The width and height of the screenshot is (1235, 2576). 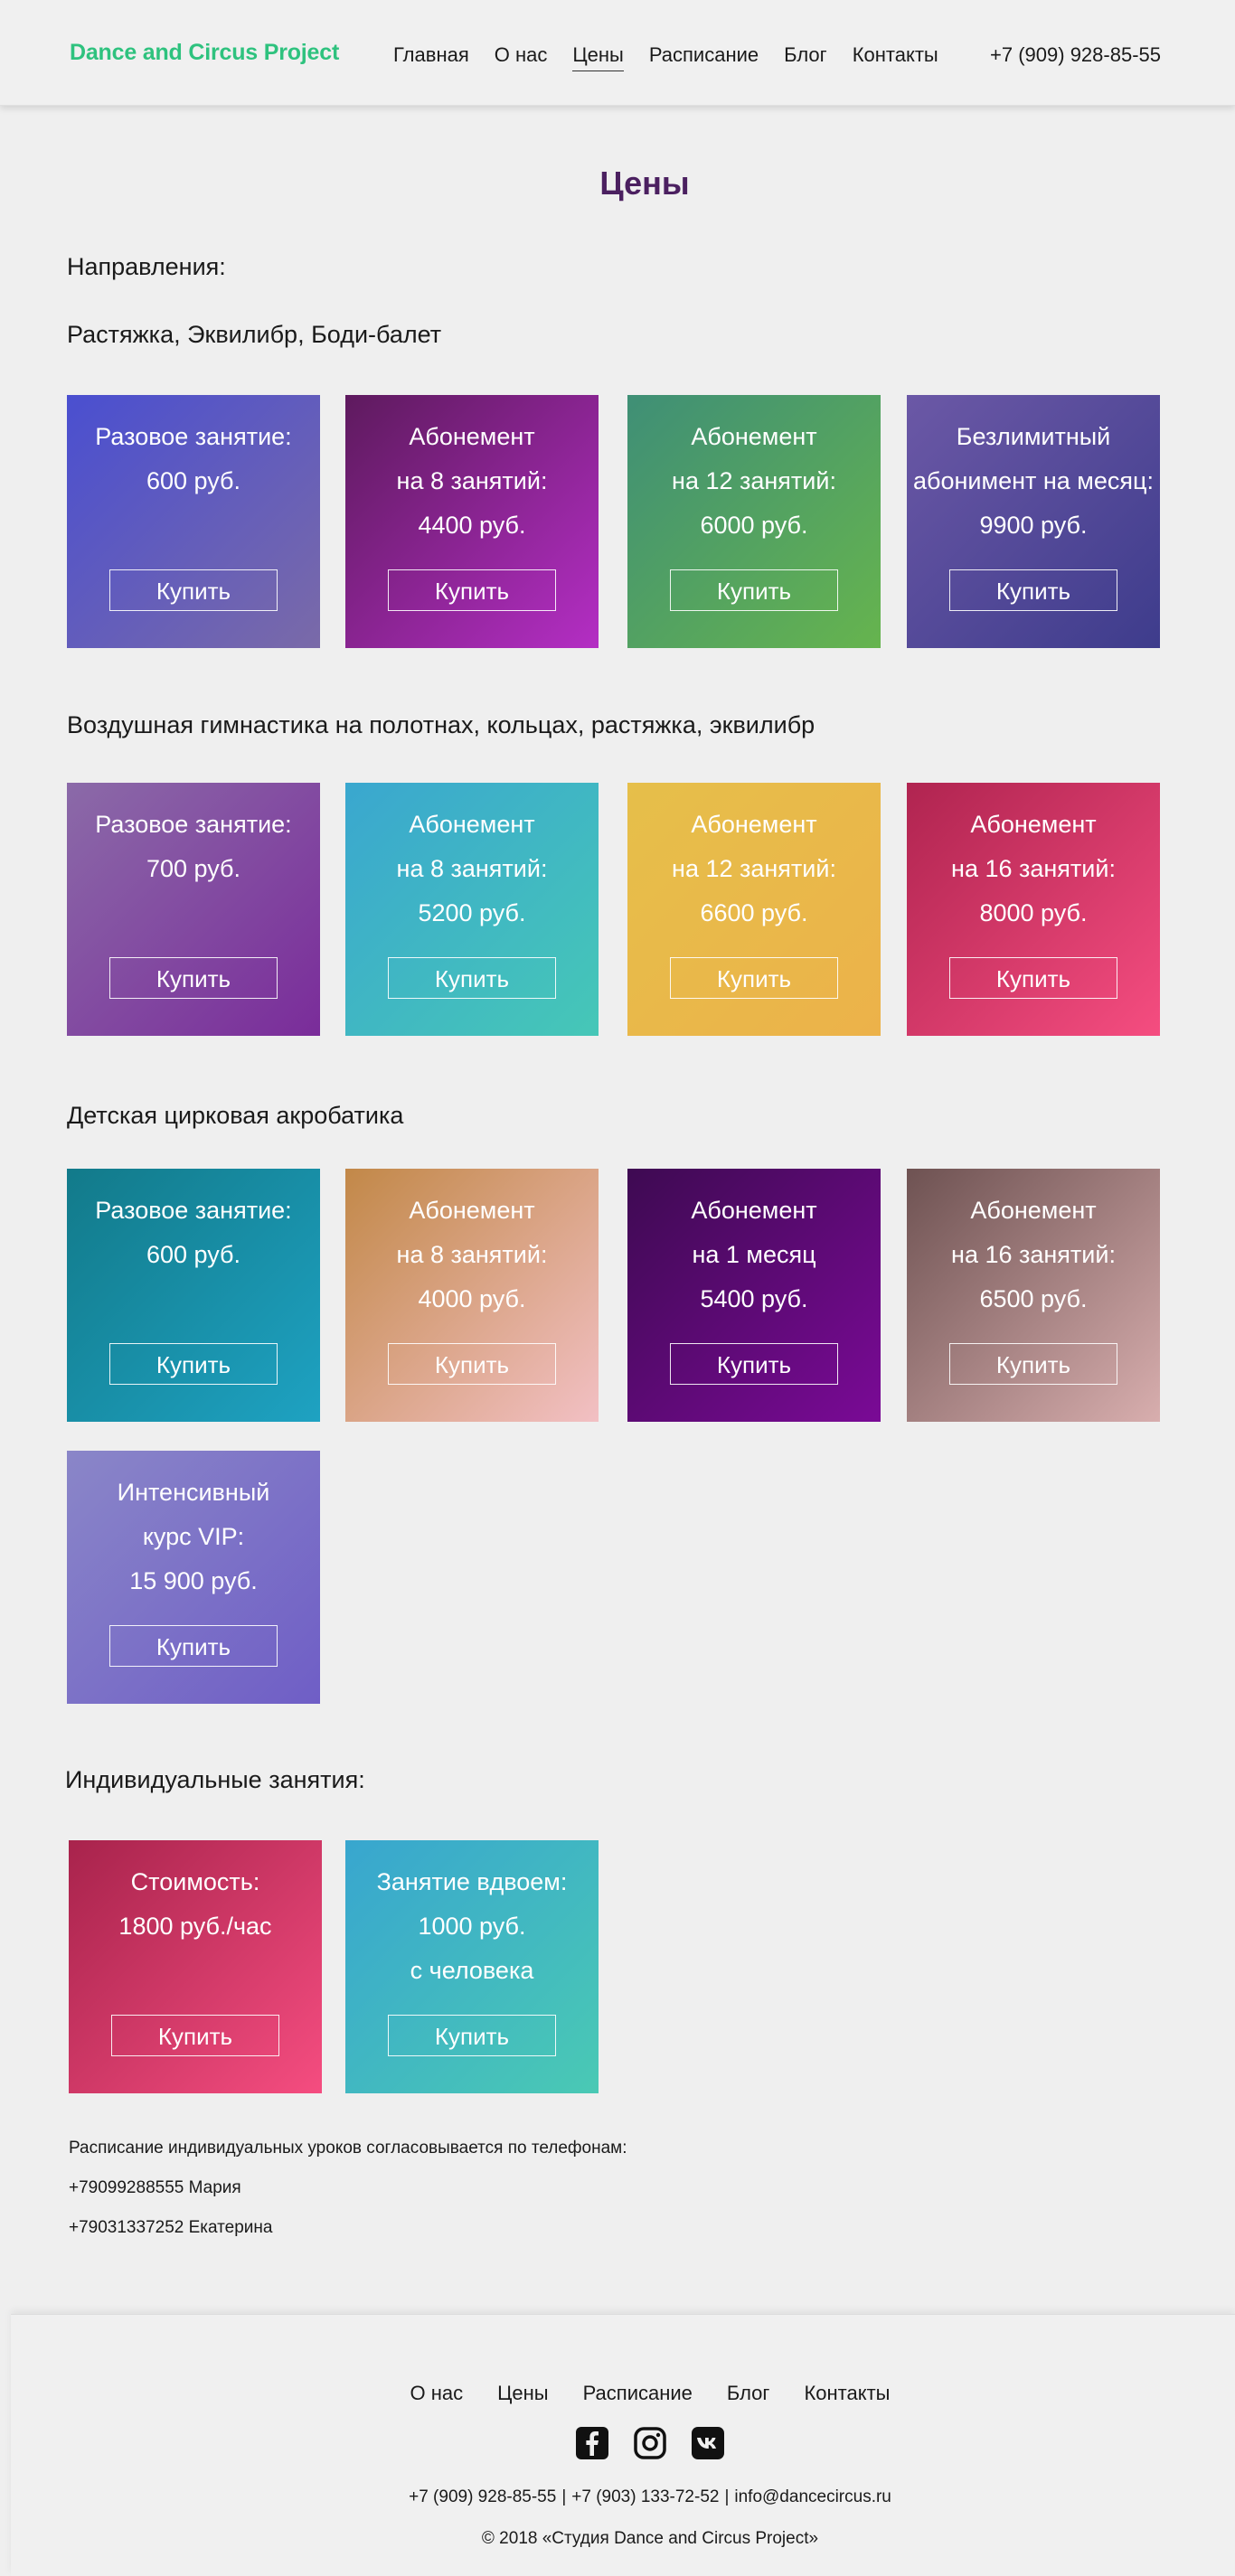 I want to click on footer-phone-1: +7 (909) 928-85-55, so click(x=483, y=2497).